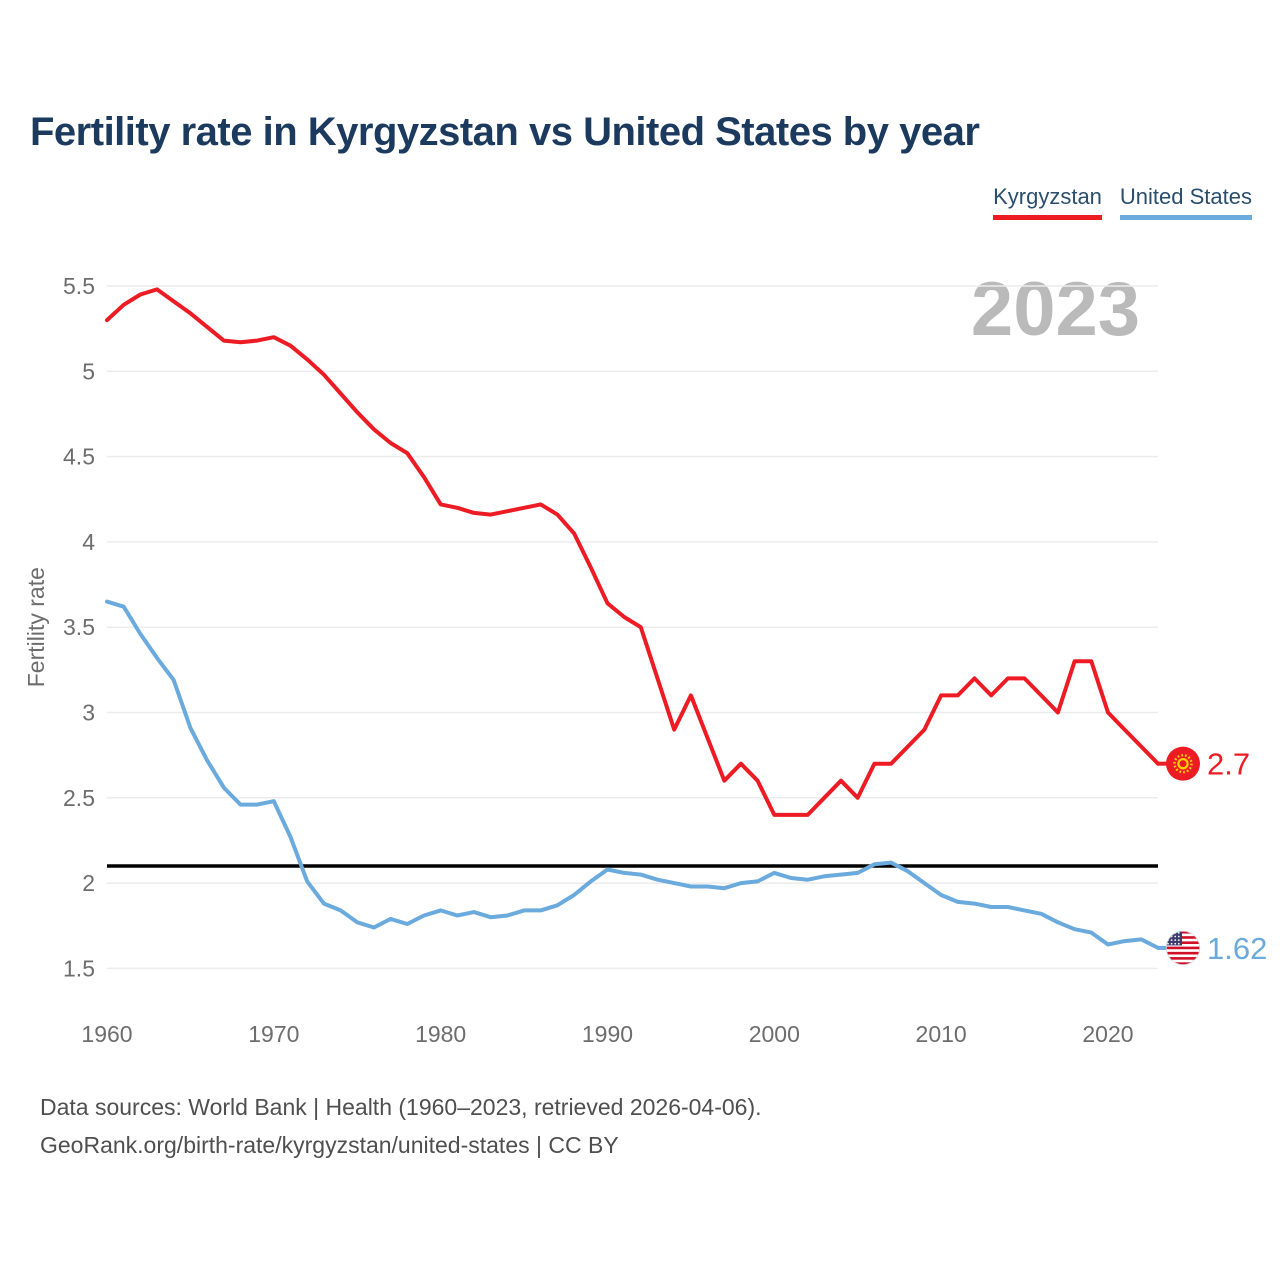  What do you see at coordinates (79, 798) in the screenshot?
I see `y-tick-label: 2.5` at bounding box center [79, 798].